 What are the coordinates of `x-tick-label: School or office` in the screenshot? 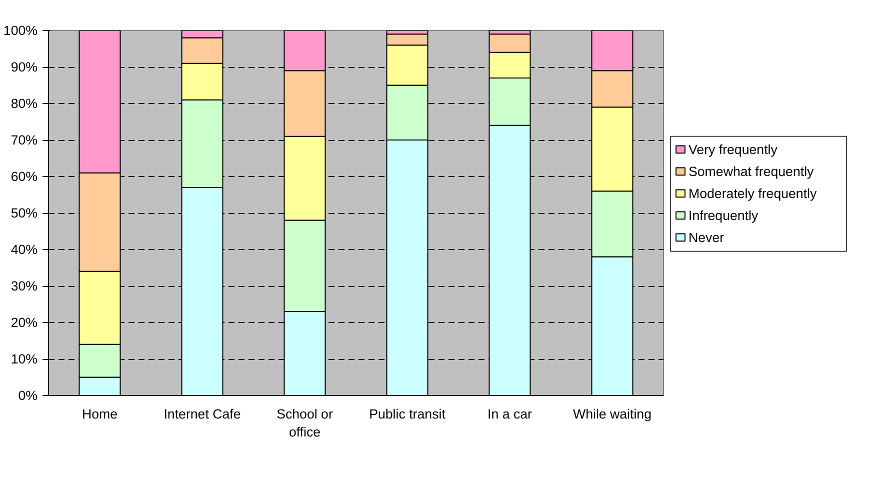 It's located at (305, 423).